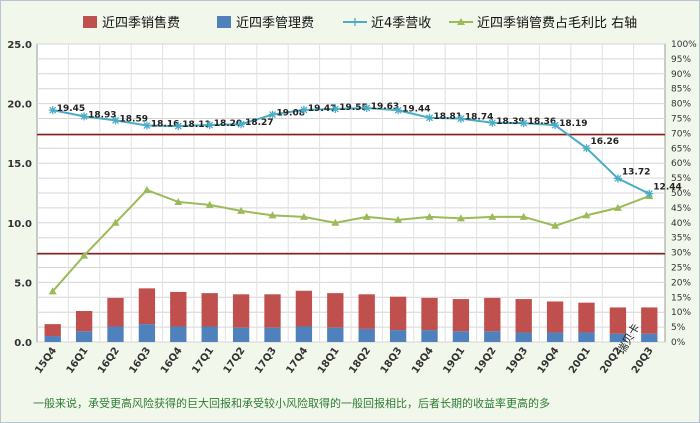  What do you see at coordinates (46, 360) in the screenshot?
I see `x-tick-label: 15Q4` at bounding box center [46, 360].